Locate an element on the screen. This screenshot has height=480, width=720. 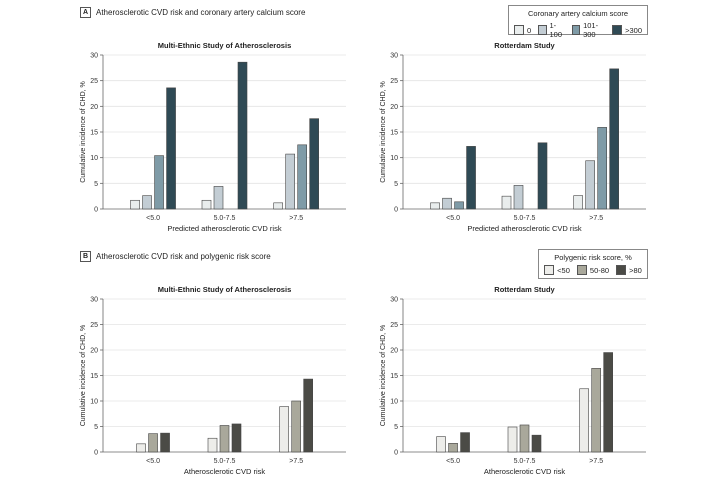
panel-a-letter: A is located at coordinates (85, 12).